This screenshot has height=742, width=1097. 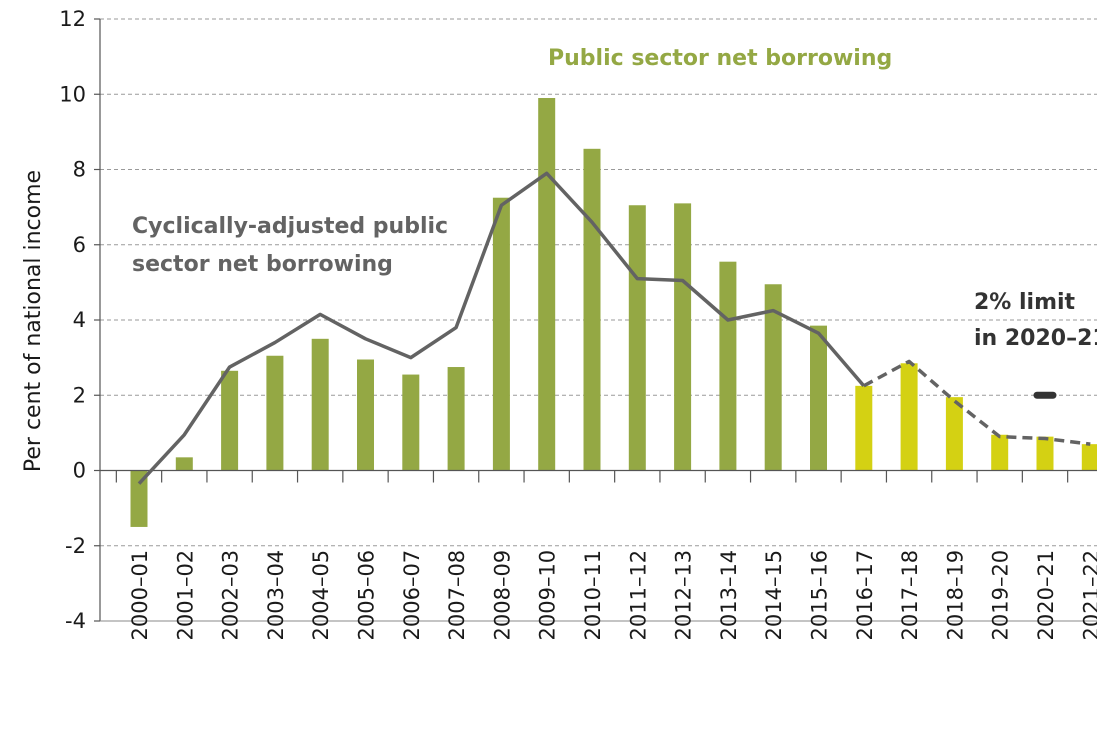 I want to click on y-tick-label: 10, so click(x=72, y=94).